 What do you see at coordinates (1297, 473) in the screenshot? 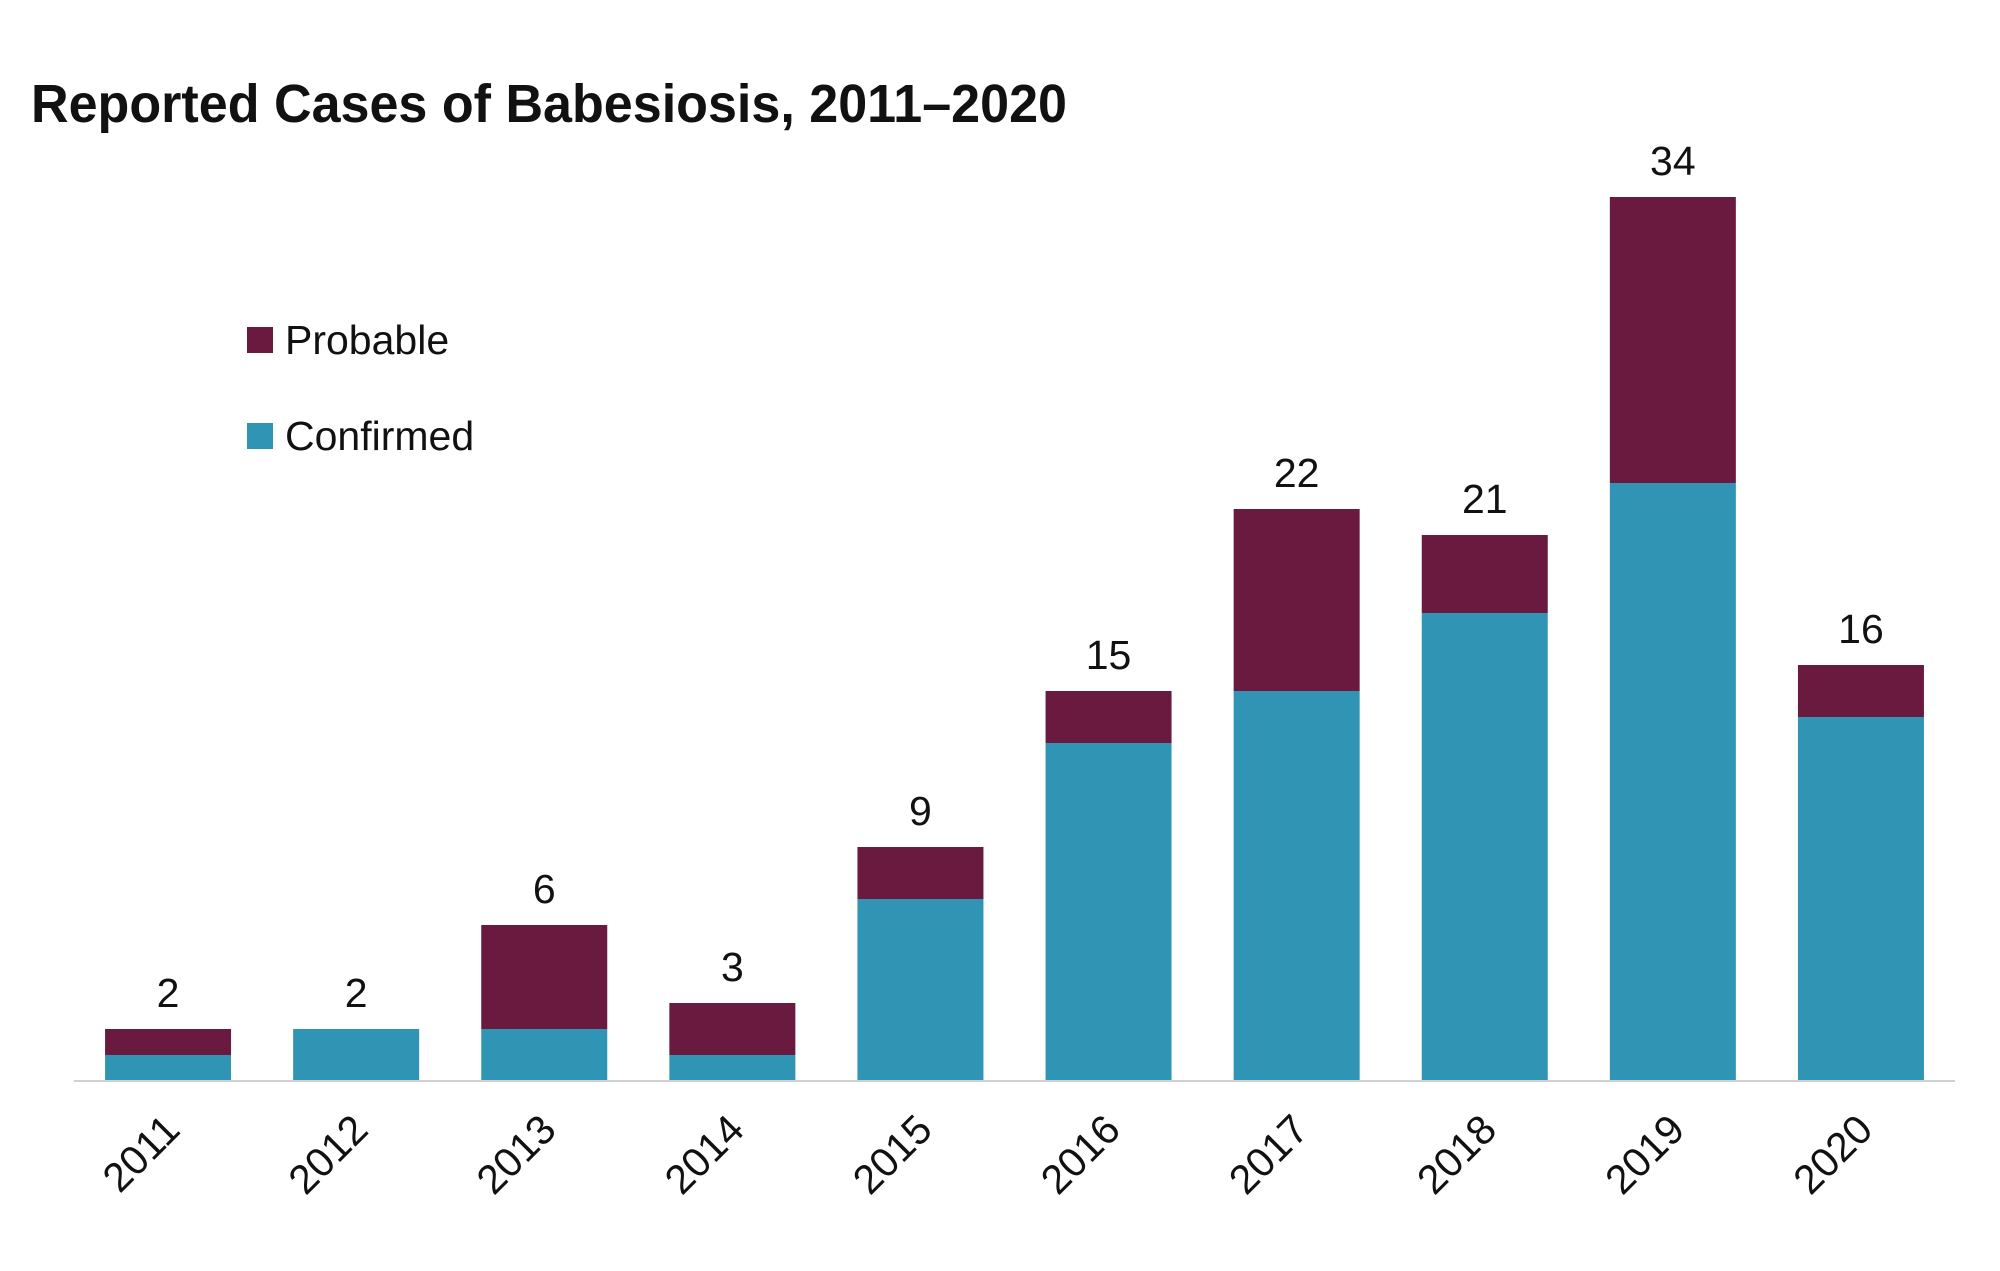
I see `data-label: 22` at bounding box center [1297, 473].